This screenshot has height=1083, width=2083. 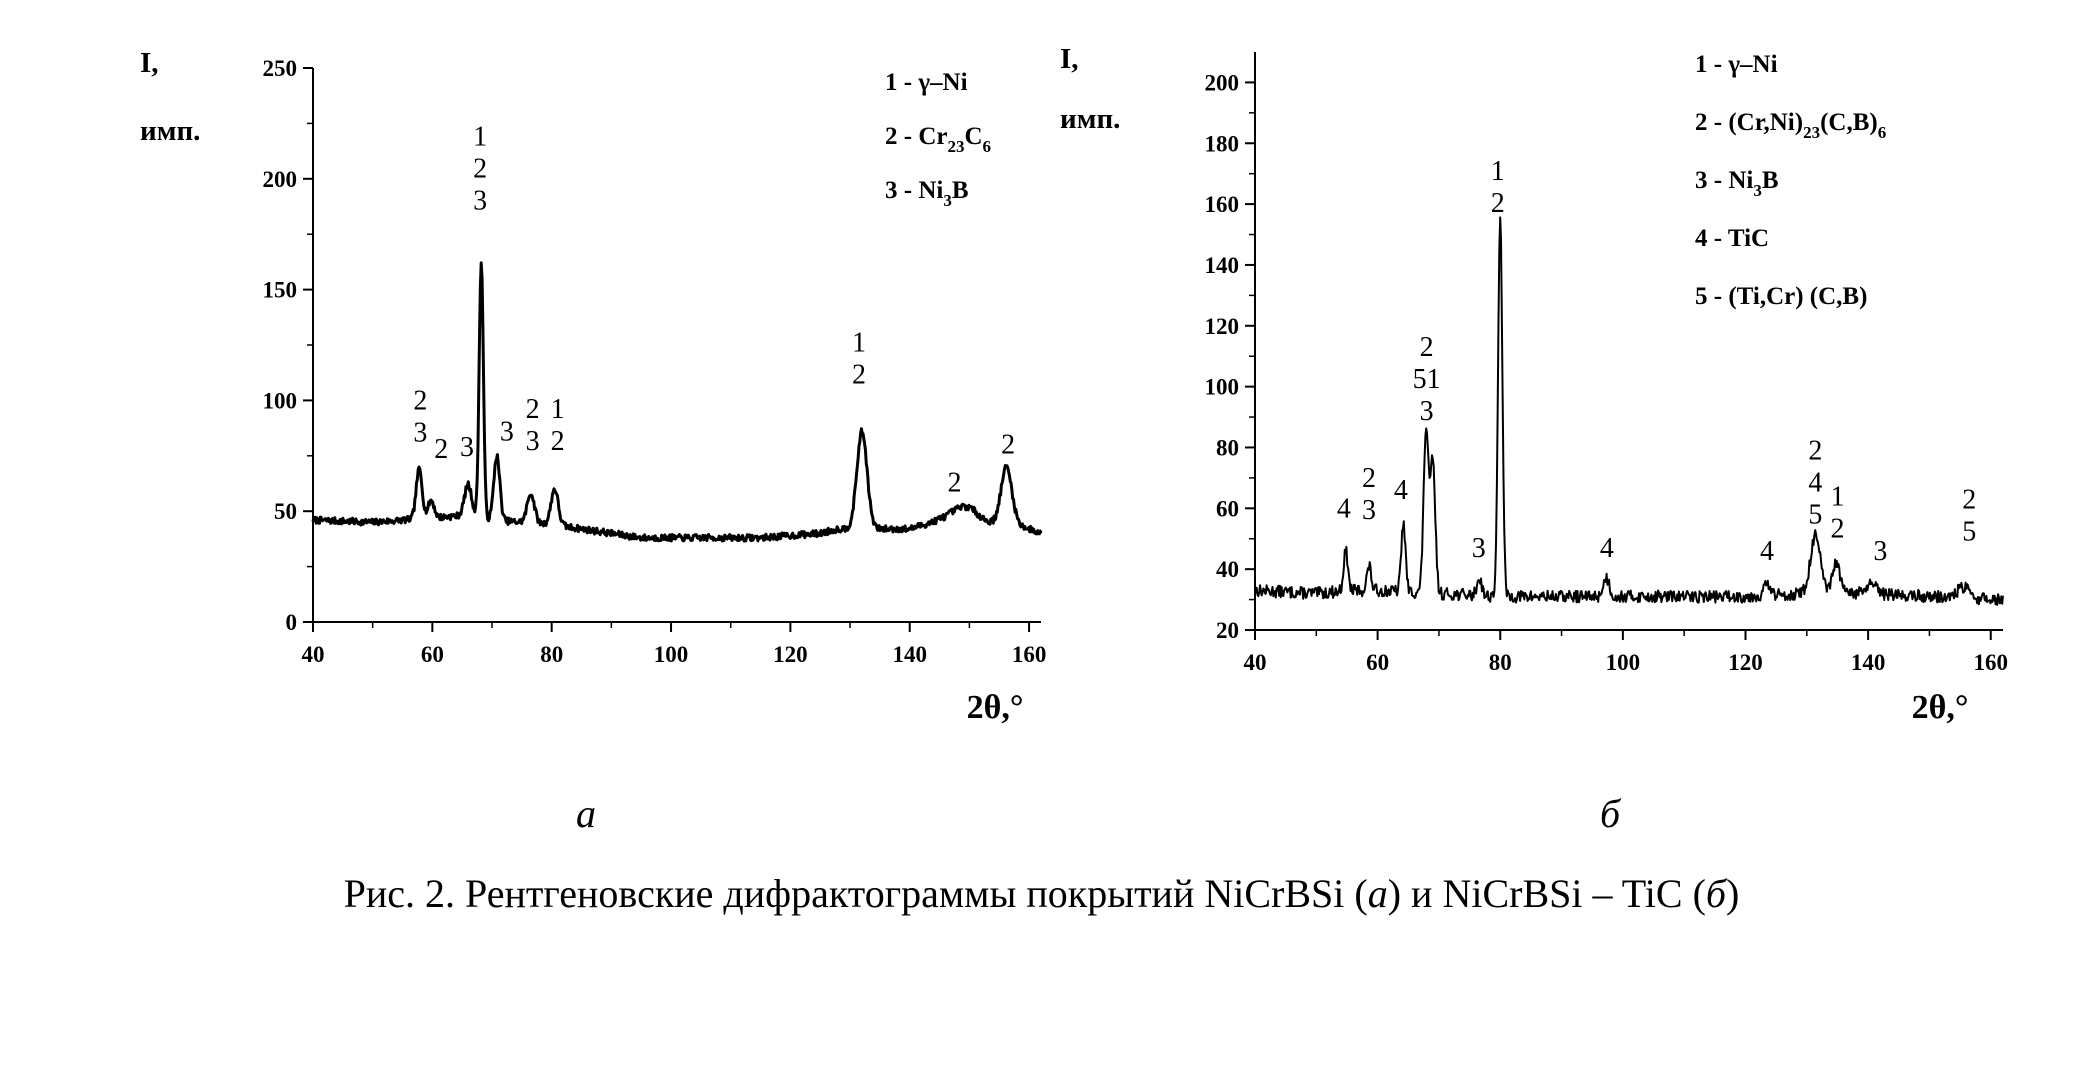 What do you see at coordinates (292, 622) in the screenshot?
I see `y-tick-label: 0` at bounding box center [292, 622].